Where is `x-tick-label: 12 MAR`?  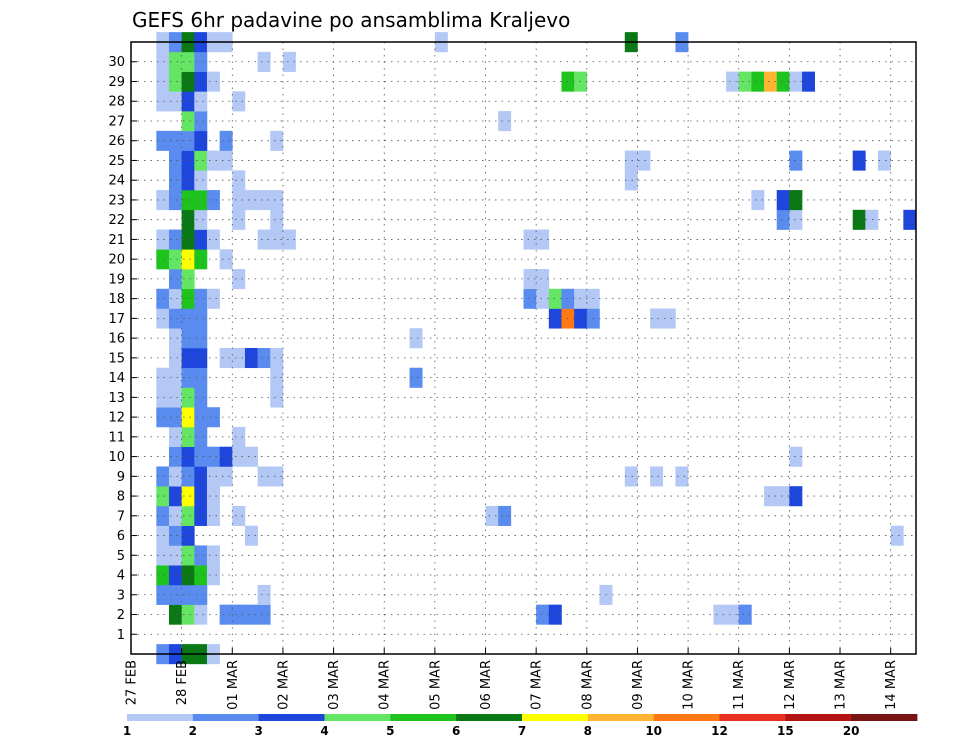 x-tick-label: 12 MAR is located at coordinates (790, 685).